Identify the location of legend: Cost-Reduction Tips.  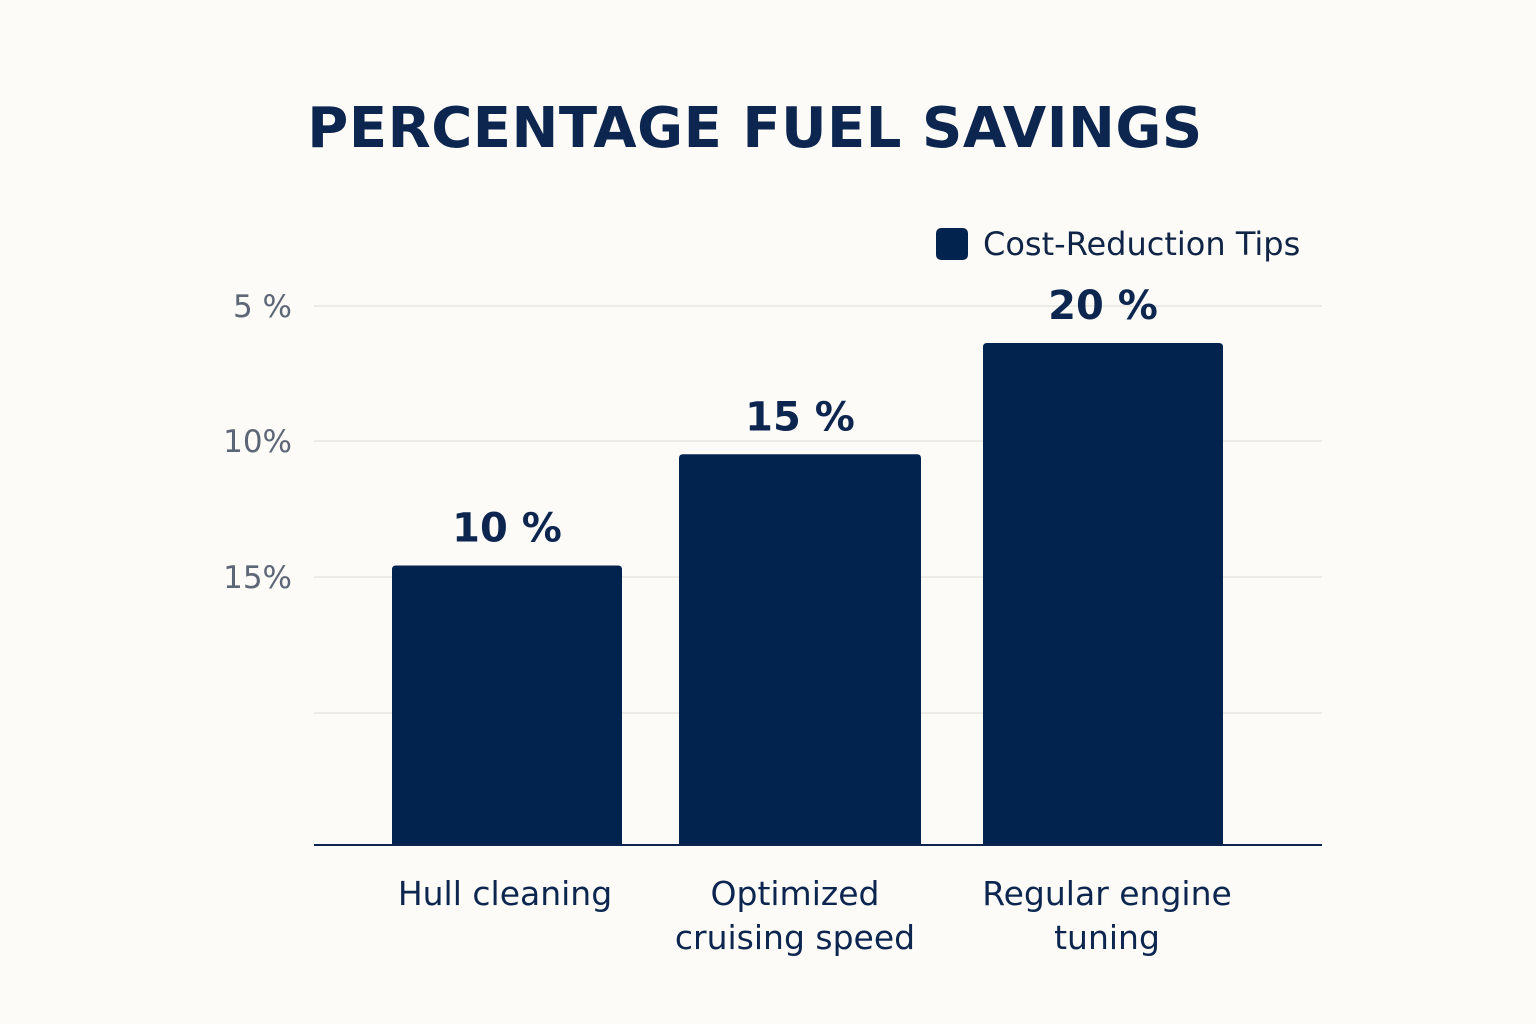
(1118, 244).